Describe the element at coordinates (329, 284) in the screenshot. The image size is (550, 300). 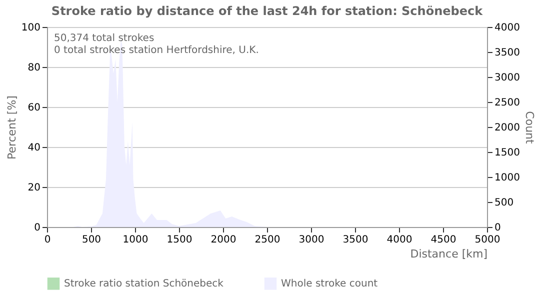
I see `legend-label: Whole stroke count` at that location.